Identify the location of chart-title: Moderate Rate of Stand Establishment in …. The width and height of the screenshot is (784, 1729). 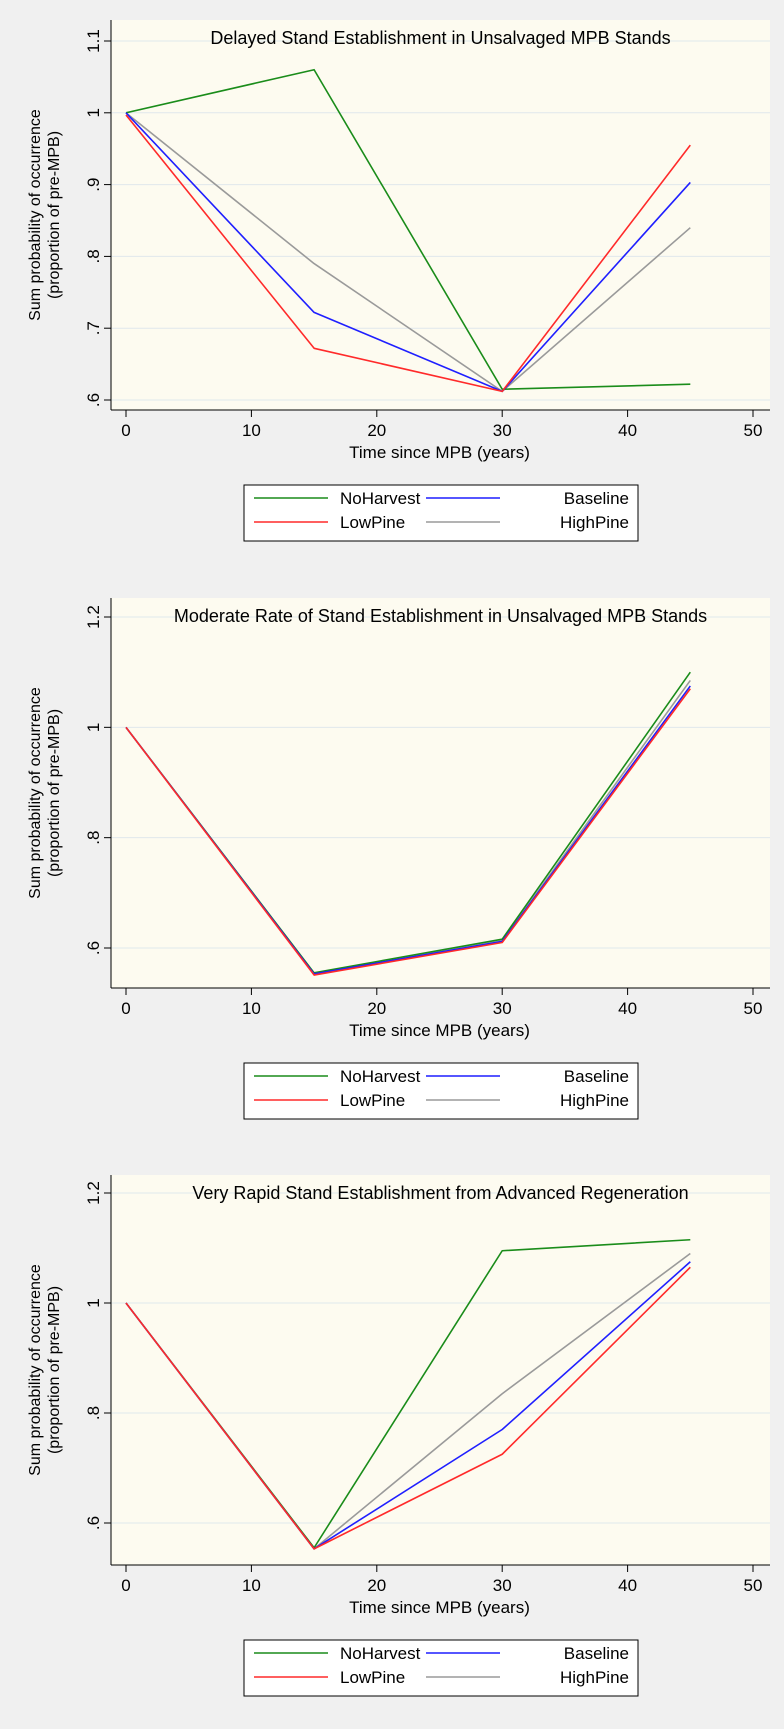
(440, 616).